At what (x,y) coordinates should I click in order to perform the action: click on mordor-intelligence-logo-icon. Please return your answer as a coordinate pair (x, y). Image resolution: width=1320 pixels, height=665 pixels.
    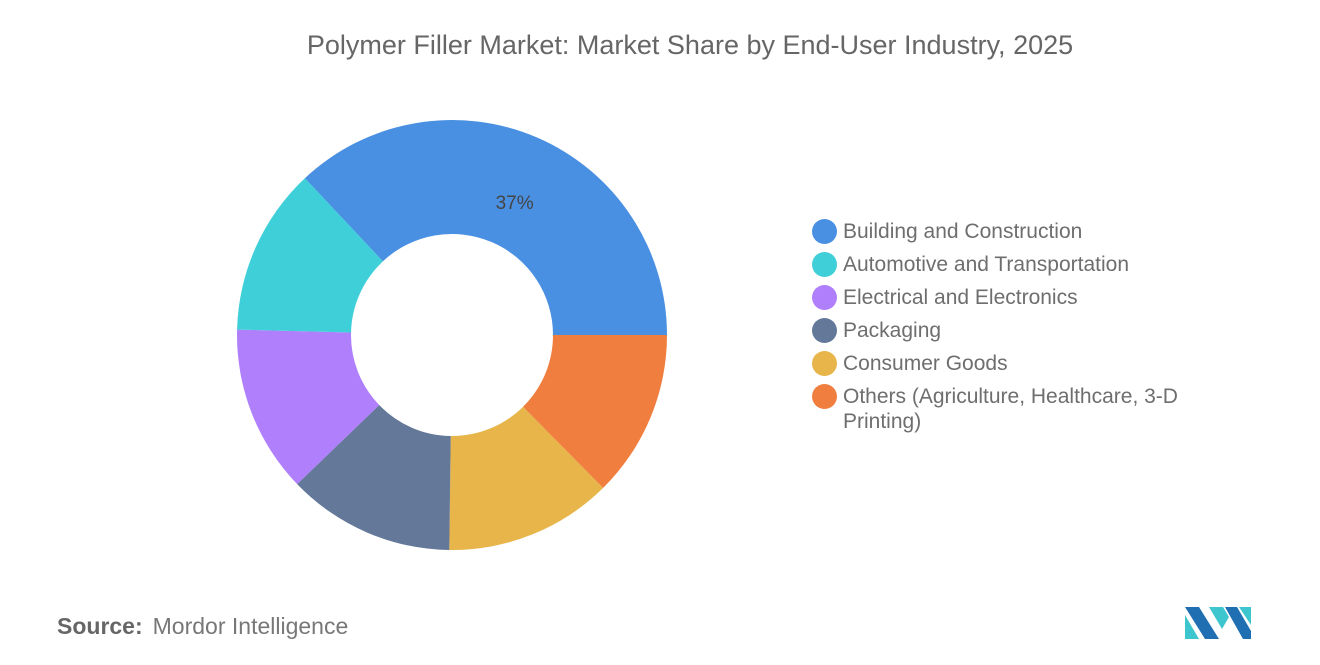
    Looking at the image, I should click on (1218, 623).